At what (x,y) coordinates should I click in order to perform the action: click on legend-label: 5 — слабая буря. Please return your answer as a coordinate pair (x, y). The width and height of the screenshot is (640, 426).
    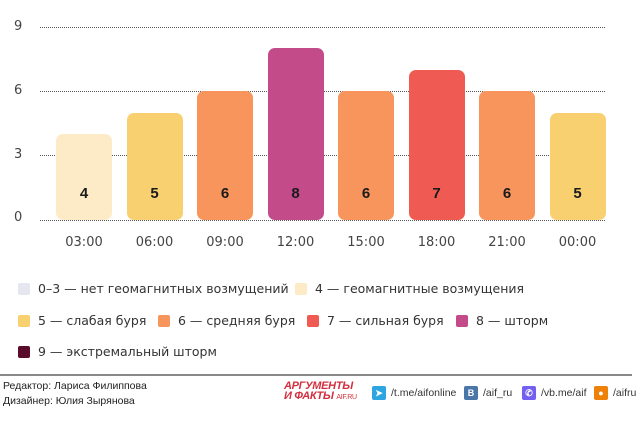
    Looking at the image, I should click on (92, 320).